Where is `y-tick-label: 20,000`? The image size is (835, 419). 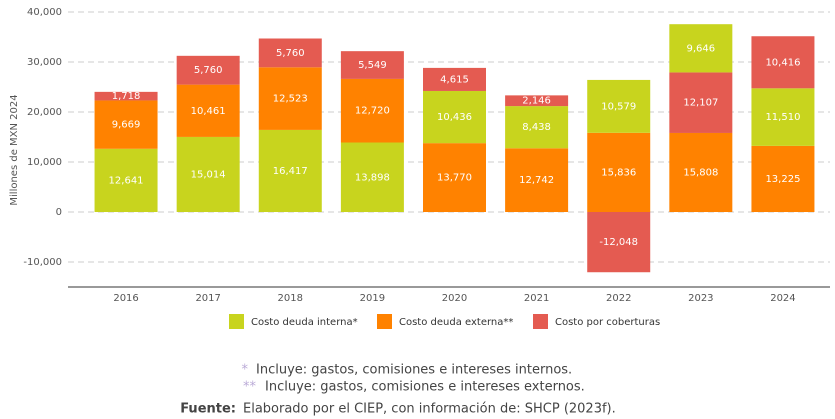
y-tick-label: 20,000 is located at coordinates (44, 112).